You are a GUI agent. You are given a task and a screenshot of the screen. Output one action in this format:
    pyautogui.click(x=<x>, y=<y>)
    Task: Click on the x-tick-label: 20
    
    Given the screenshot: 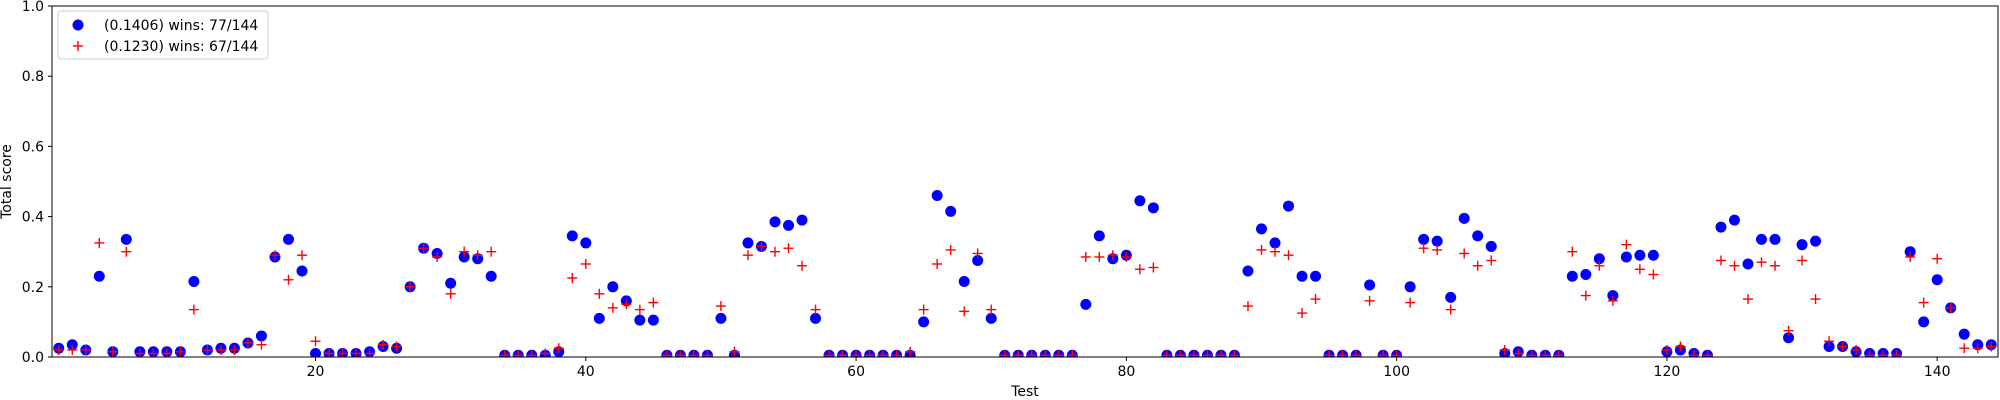 What is the action you would take?
    pyautogui.click(x=316, y=372)
    